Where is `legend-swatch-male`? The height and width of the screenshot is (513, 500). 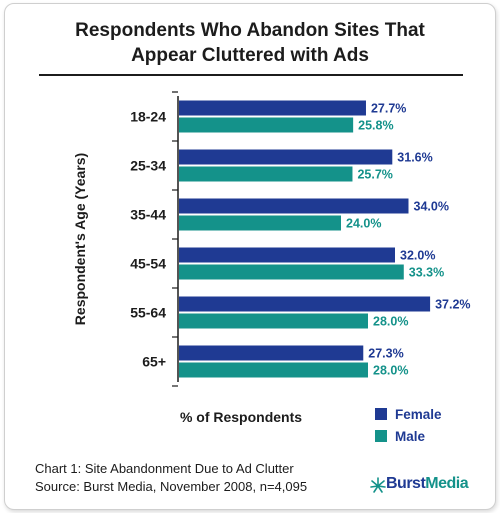 legend-swatch-male is located at coordinates (381, 436).